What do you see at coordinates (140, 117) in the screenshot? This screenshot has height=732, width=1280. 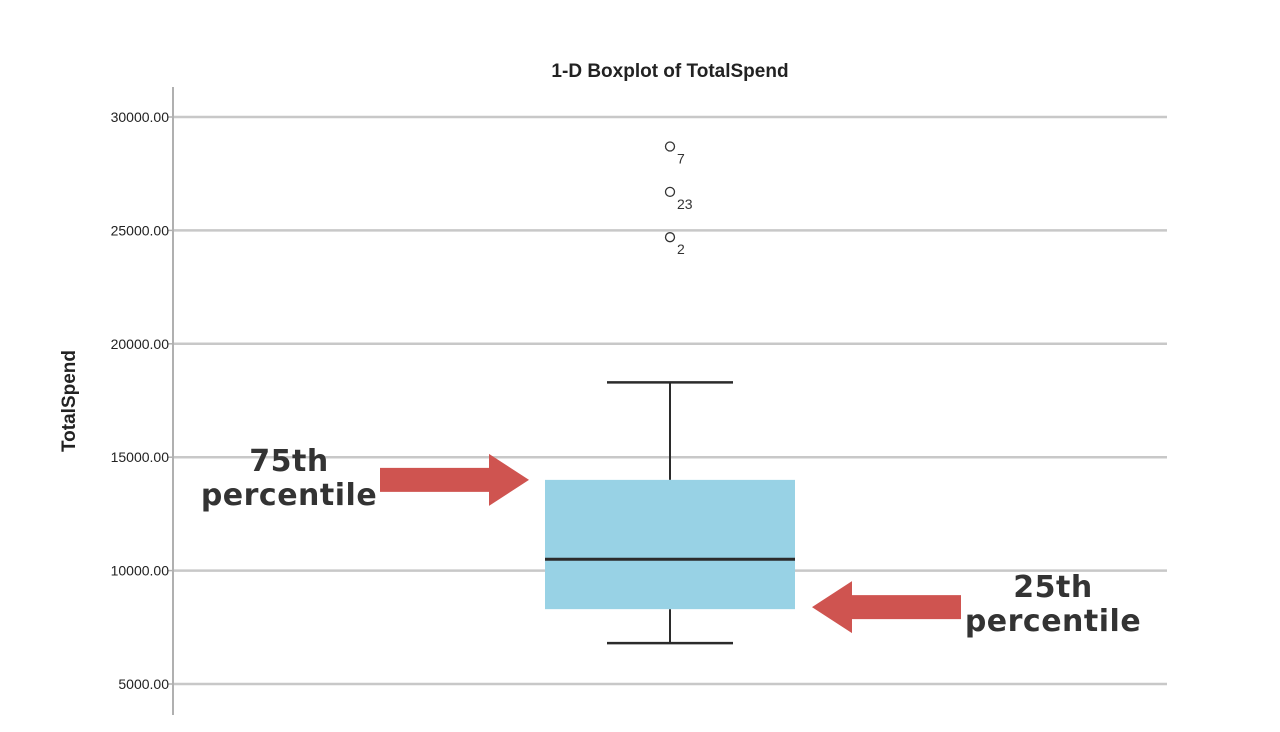 I see `y-tick-label: 30000.00` at bounding box center [140, 117].